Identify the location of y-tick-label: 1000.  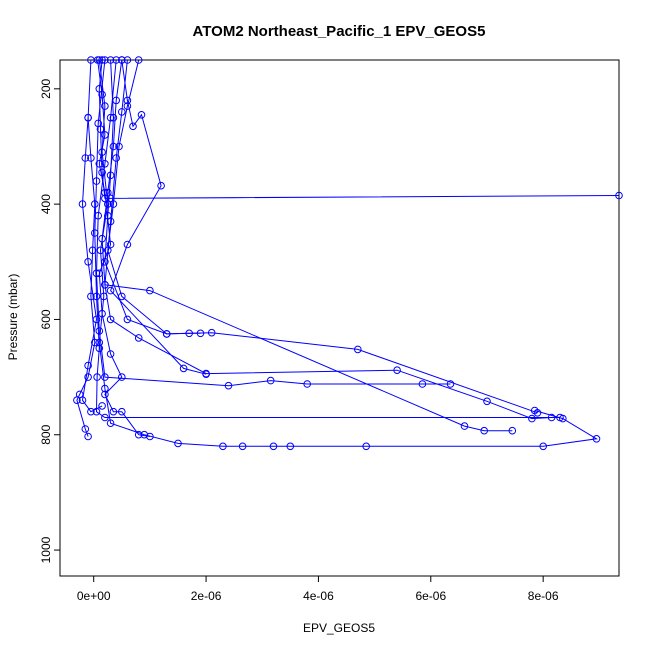
(46, 549).